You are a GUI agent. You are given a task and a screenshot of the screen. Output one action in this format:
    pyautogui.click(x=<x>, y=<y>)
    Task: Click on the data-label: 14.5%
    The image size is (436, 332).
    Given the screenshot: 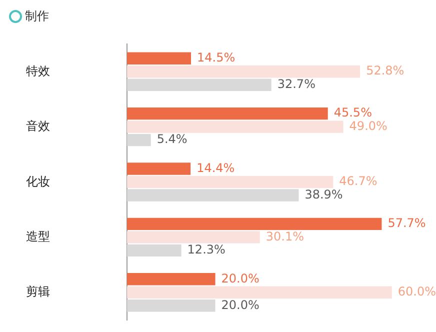 What is the action you would take?
    pyautogui.click(x=216, y=57)
    